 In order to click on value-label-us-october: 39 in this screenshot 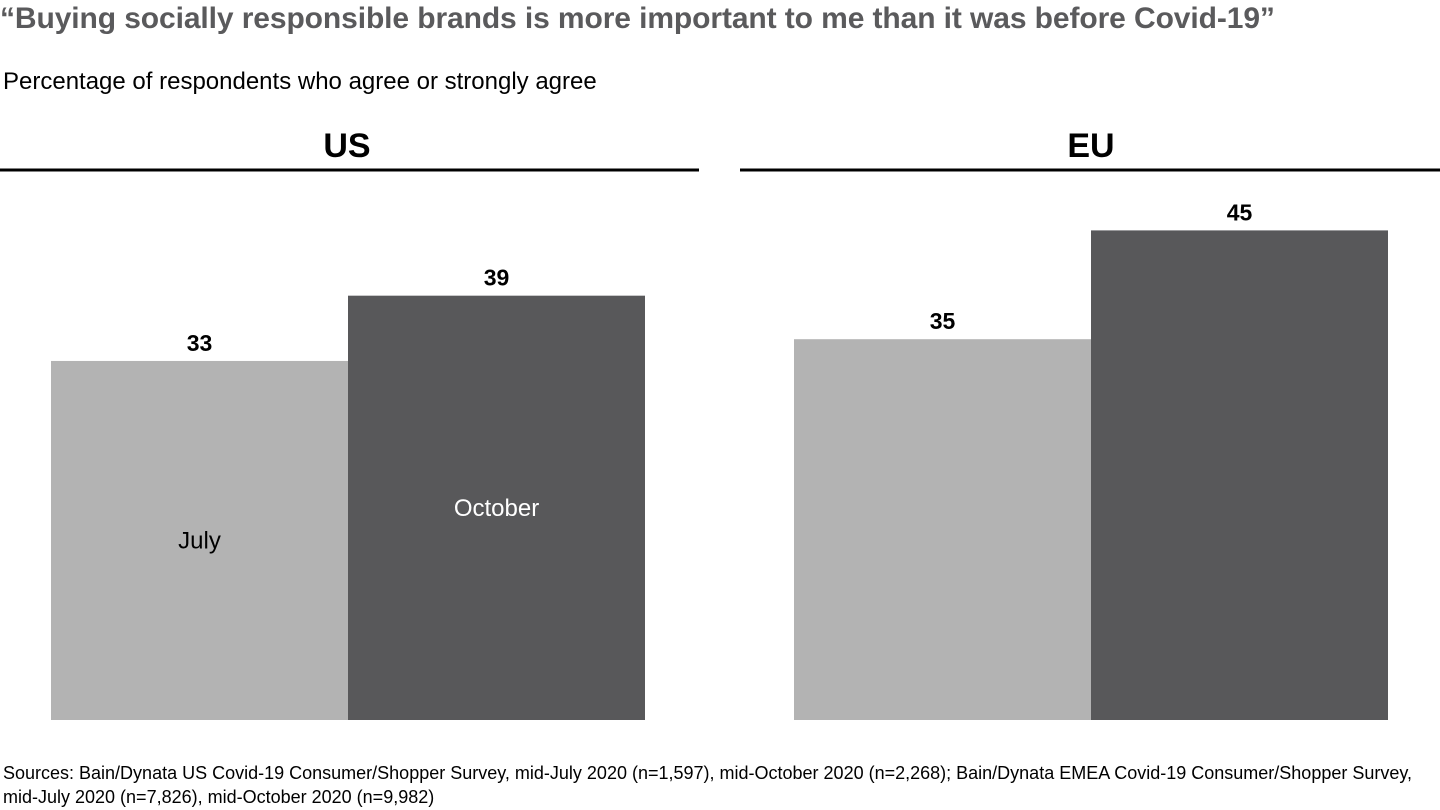, I will do `click(497, 278)`.